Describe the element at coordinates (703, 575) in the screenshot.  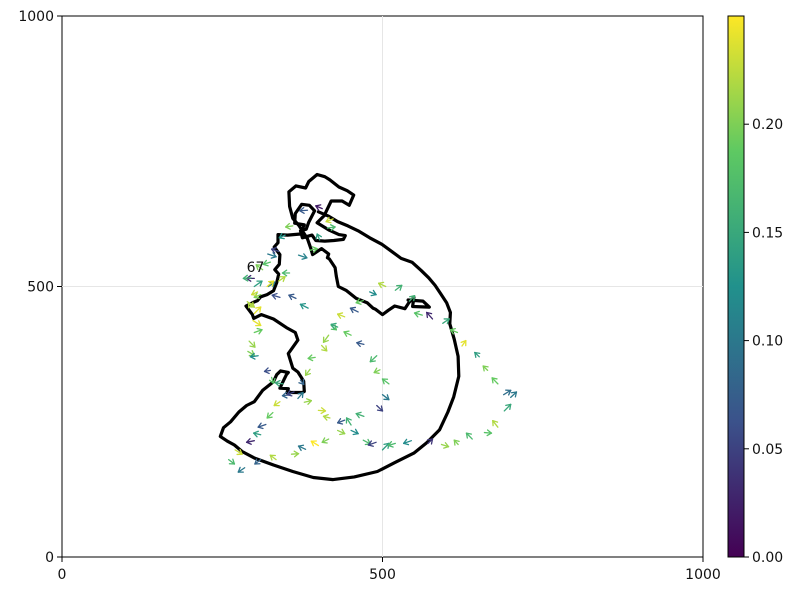
I see `x-tick-label: 1000` at that location.